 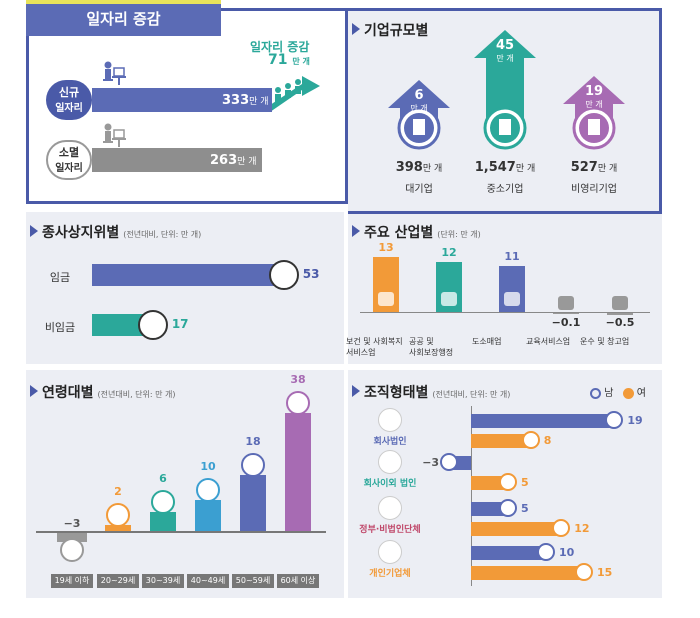 What do you see at coordinates (236, 100) in the screenshot?
I see `new-jobs-number: 333` at bounding box center [236, 100].